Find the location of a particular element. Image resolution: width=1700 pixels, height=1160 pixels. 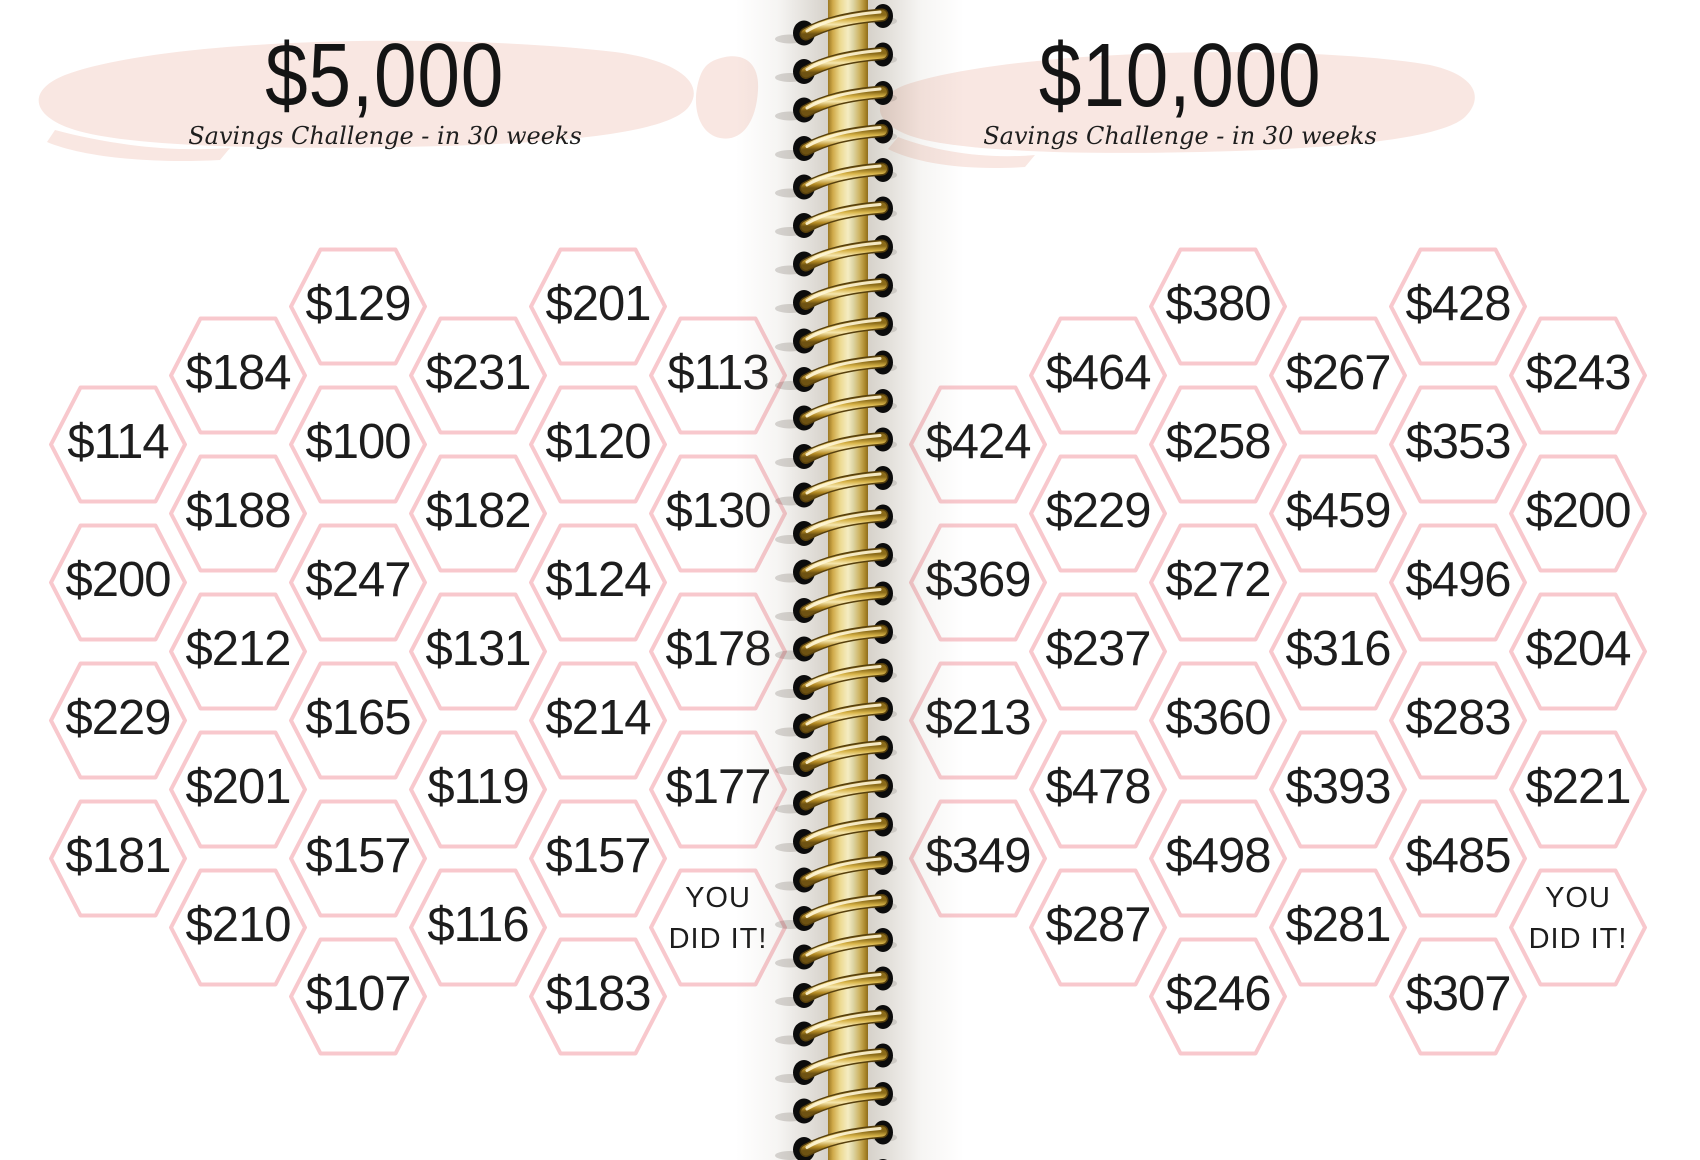

amount-label: $177 is located at coordinates (718, 787).